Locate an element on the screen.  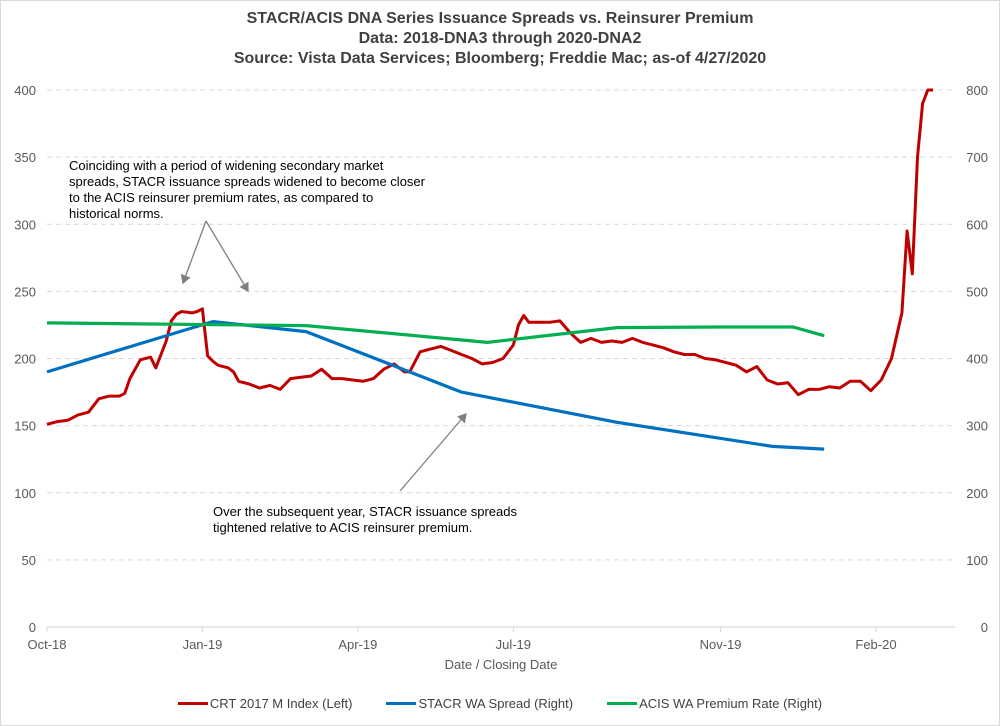
series-line-stacr-wa-spread-right is located at coordinates (435, 385).